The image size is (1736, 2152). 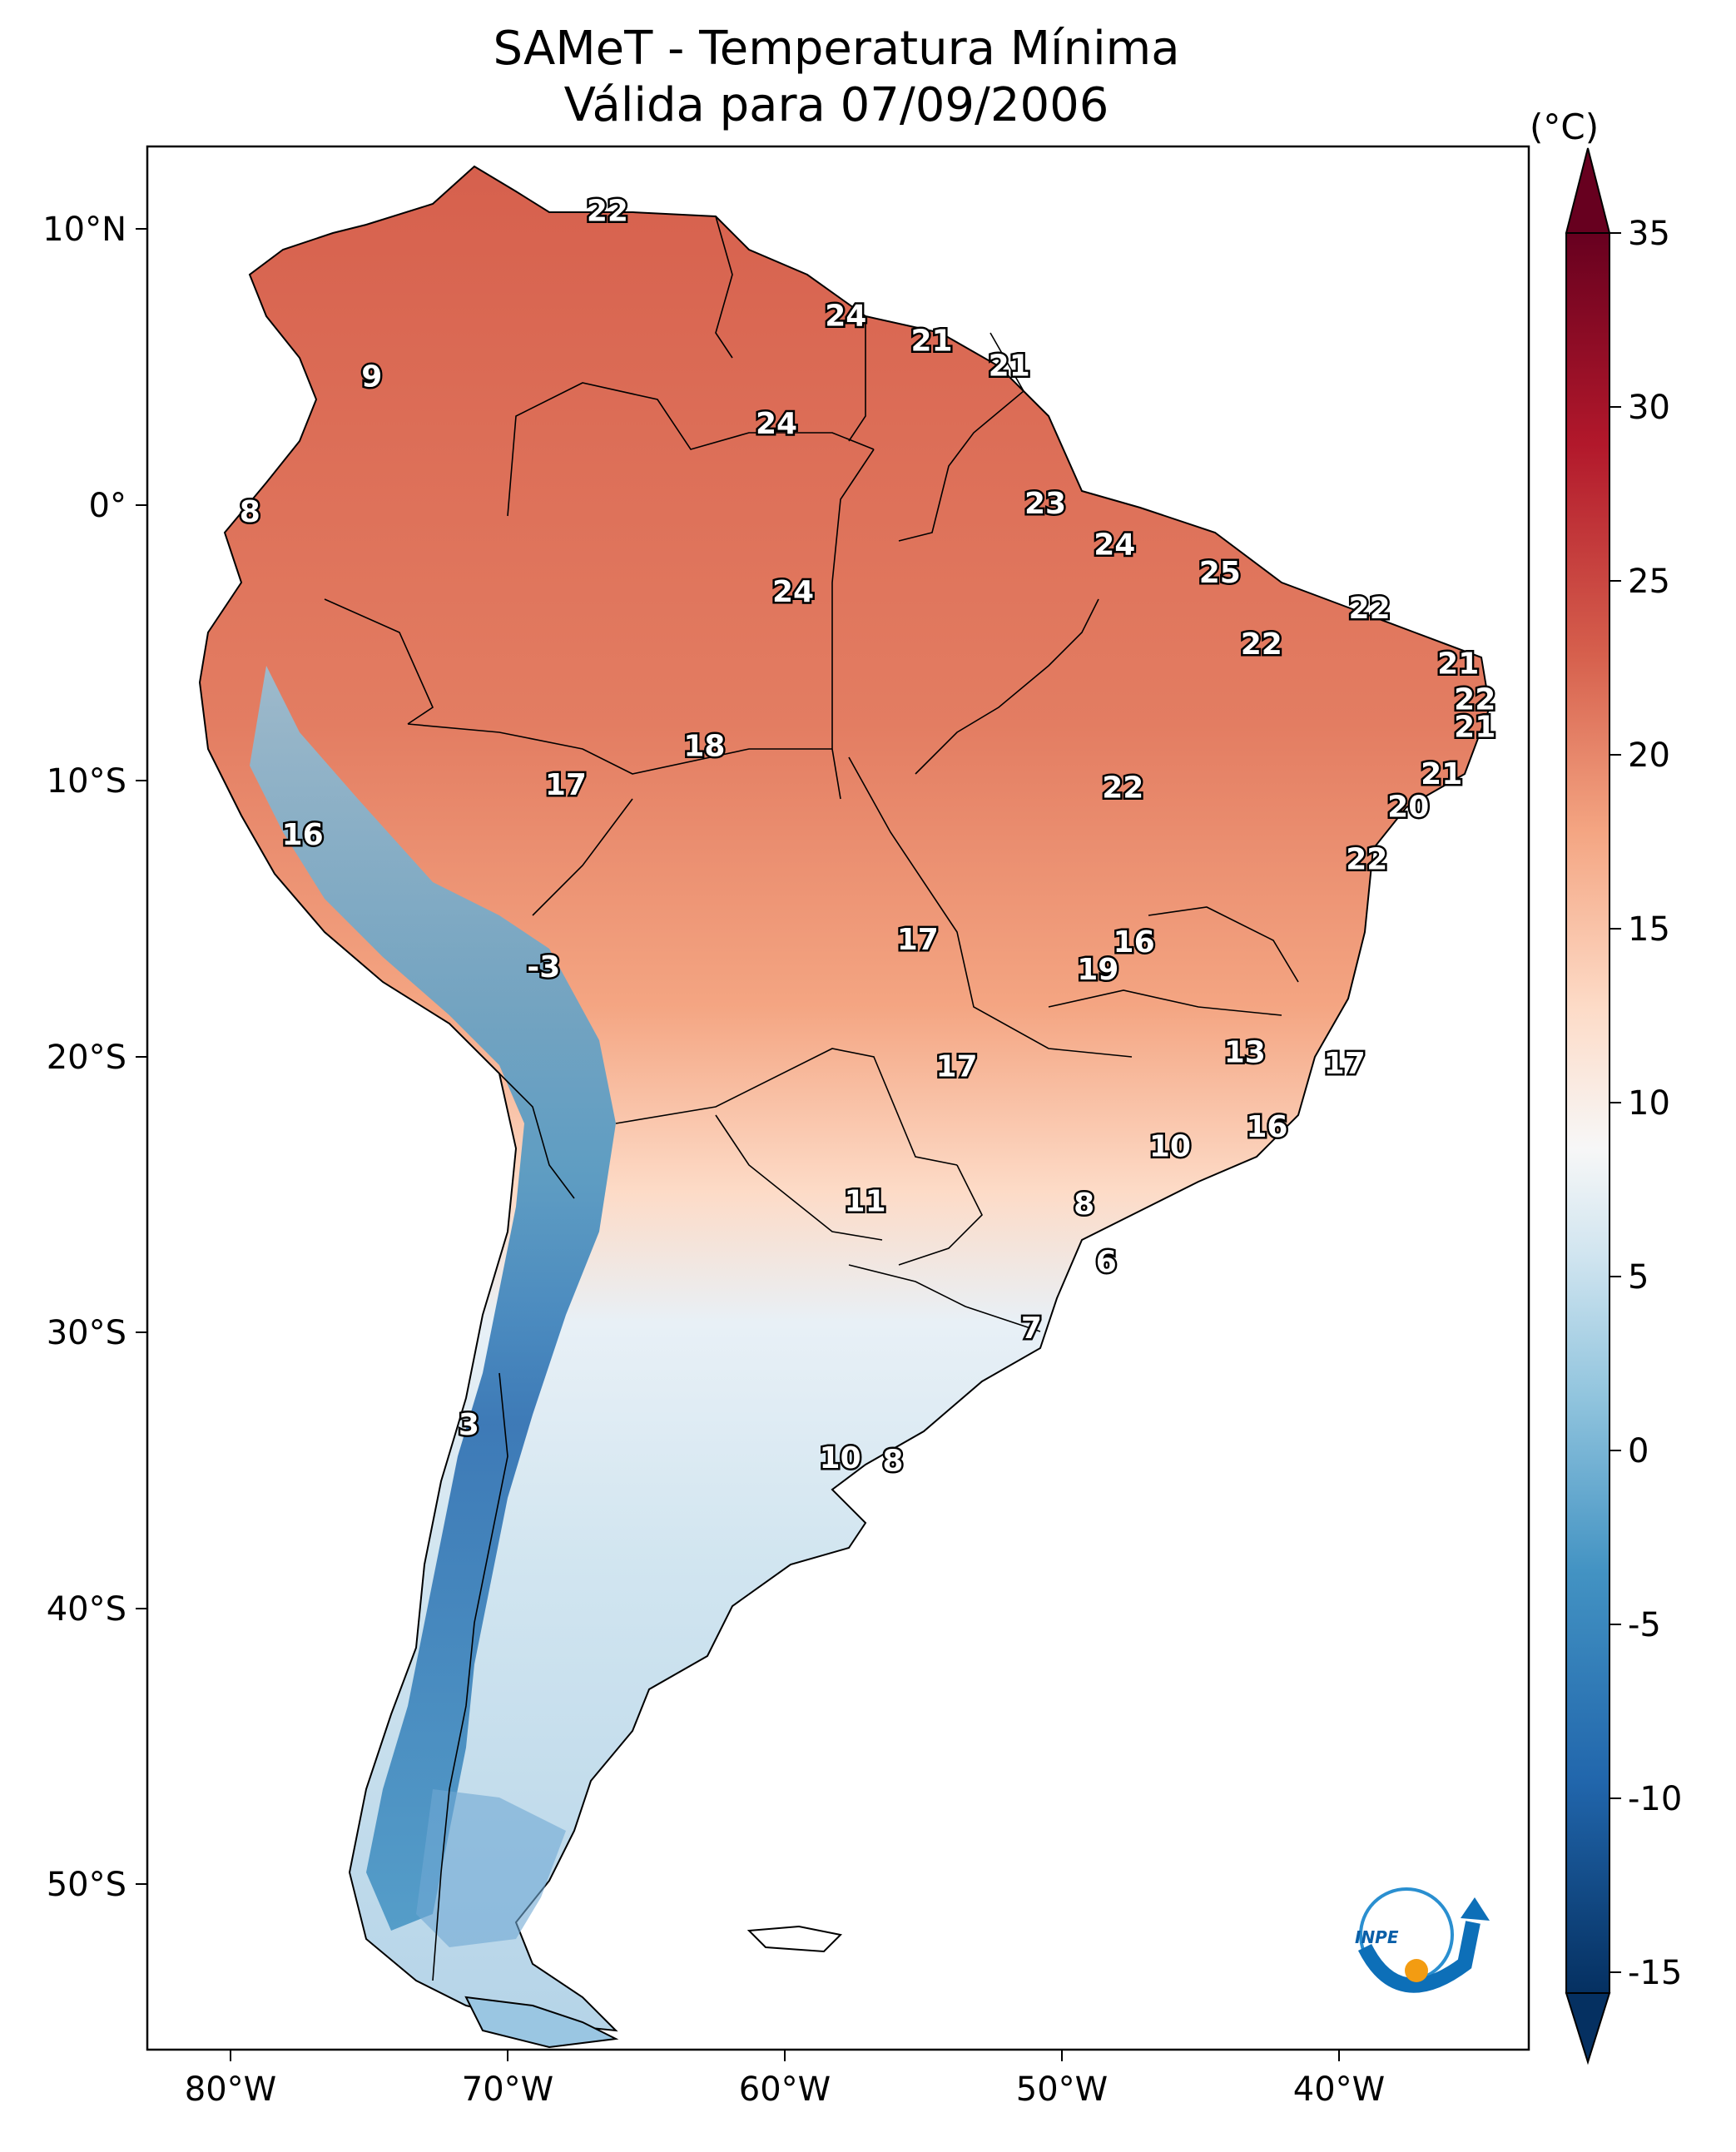 What do you see at coordinates (785, 2089) in the screenshot?
I see `lon-tick-60w: 60°W` at bounding box center [785, 2089].